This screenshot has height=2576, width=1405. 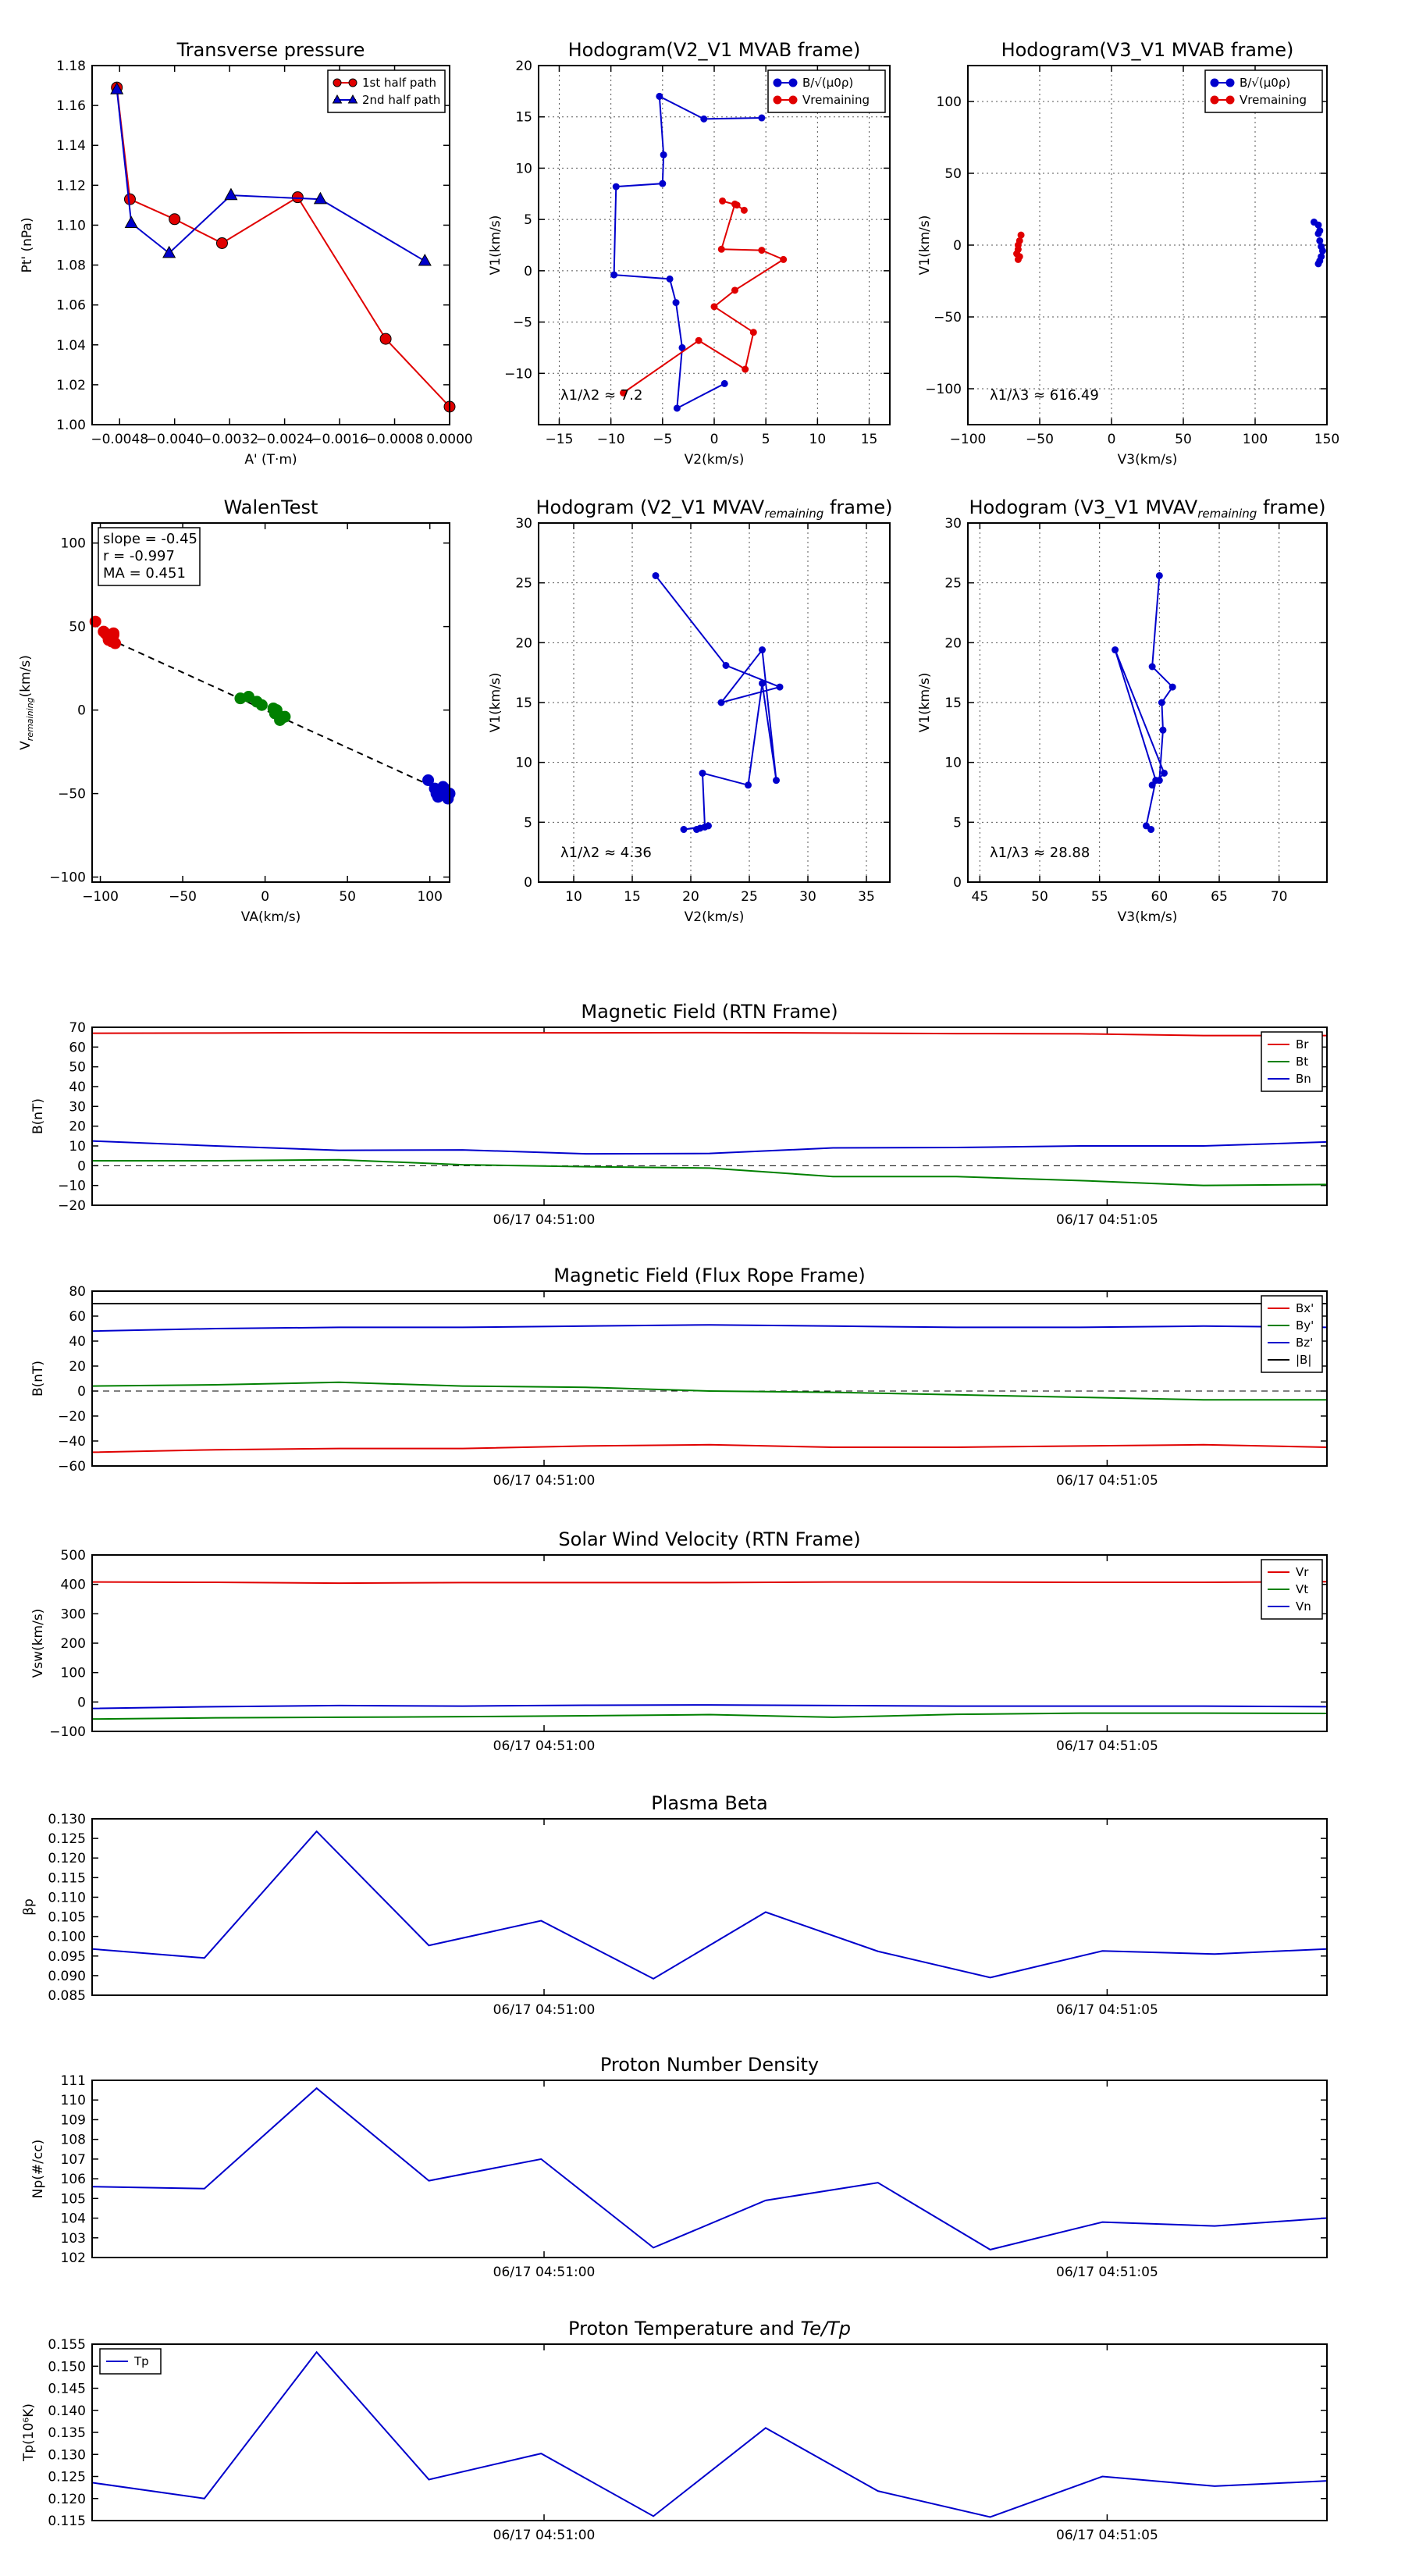 What do you see at coordinates (67, 1819) in the screenshot?
I see `y-tick-label: 0.130` at bounding box center [67, 1819].